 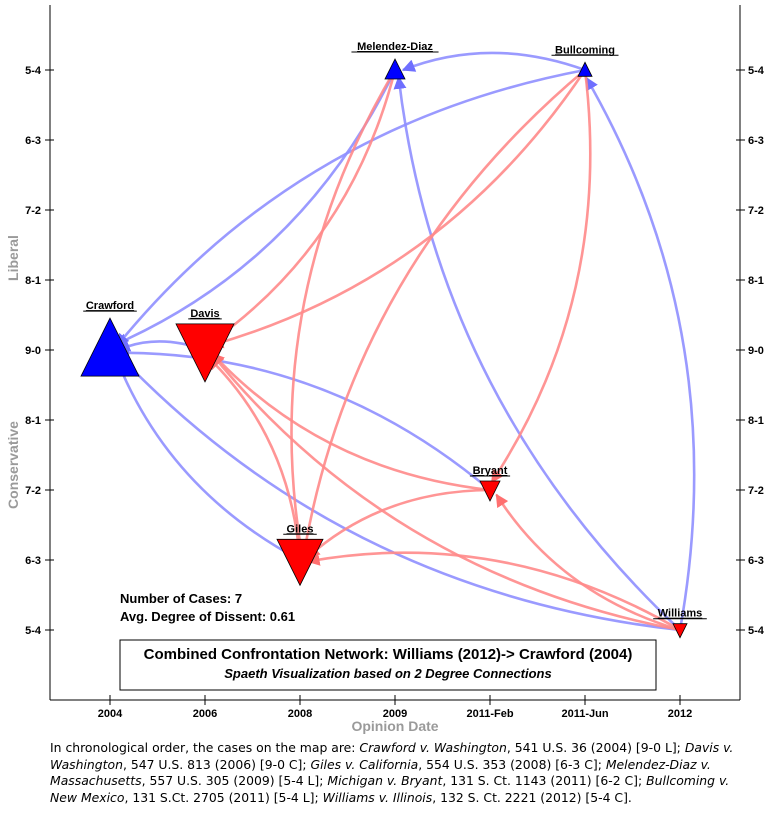 What do you see at coordinates (489, 714) in the screenshot?
I see `x-tick-label: 2011-Feb` at bounding box center [489, 714].